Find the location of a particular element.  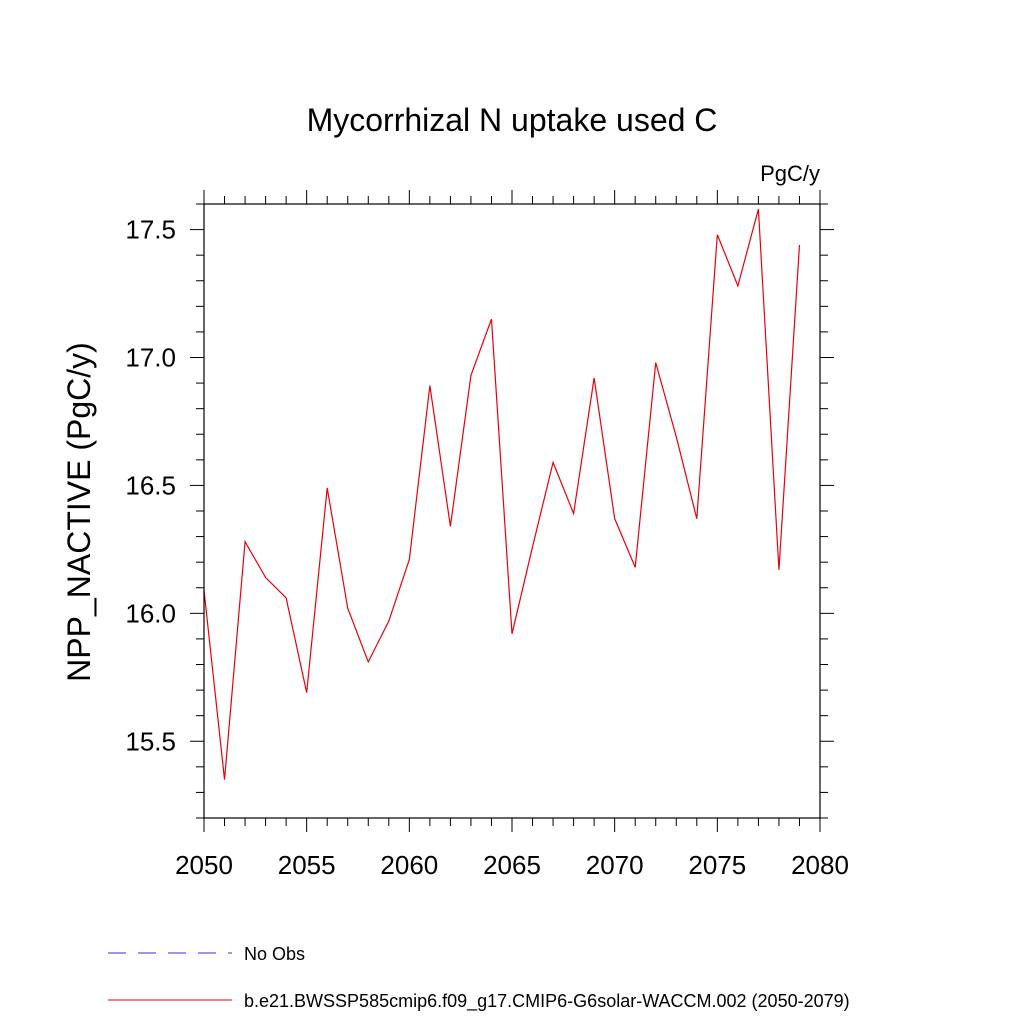

y-tick-label: 17.0 is located at coordinates (150, 358).